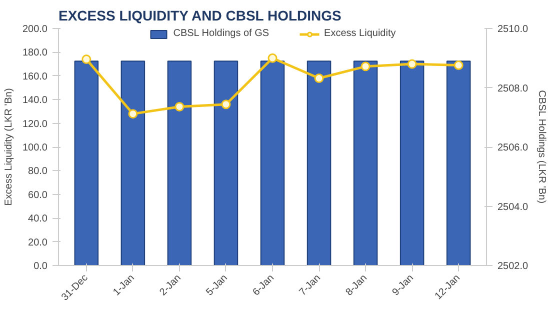 The height and width of the screenshot is (310, 550). Describe the element at coordinates (513, 266) in the screenshot. I see `y2-tick-label: 2502.0` at that location.